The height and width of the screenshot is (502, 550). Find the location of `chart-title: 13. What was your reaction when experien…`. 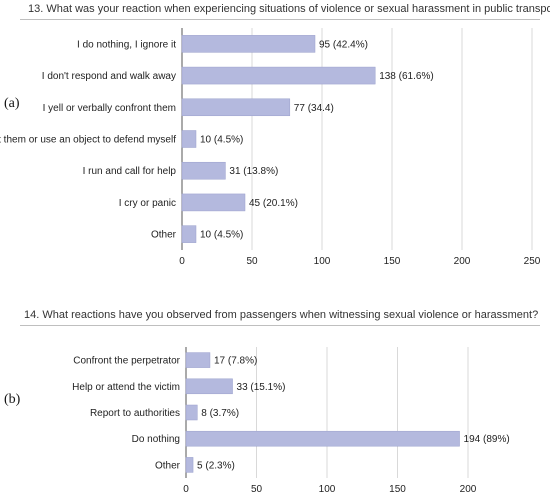

chart-title: 13. What was your reaction when experien… is located at coordinates (289, 9).